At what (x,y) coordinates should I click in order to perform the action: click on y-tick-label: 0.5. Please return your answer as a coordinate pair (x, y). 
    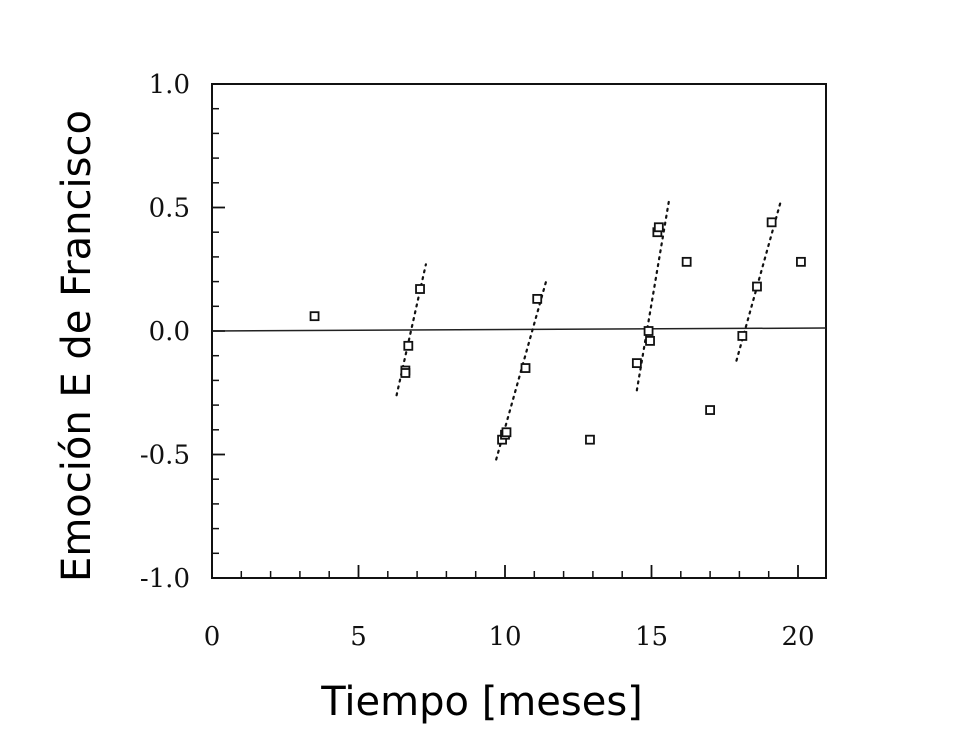
    Looking at the image, I should click on (169, 209).